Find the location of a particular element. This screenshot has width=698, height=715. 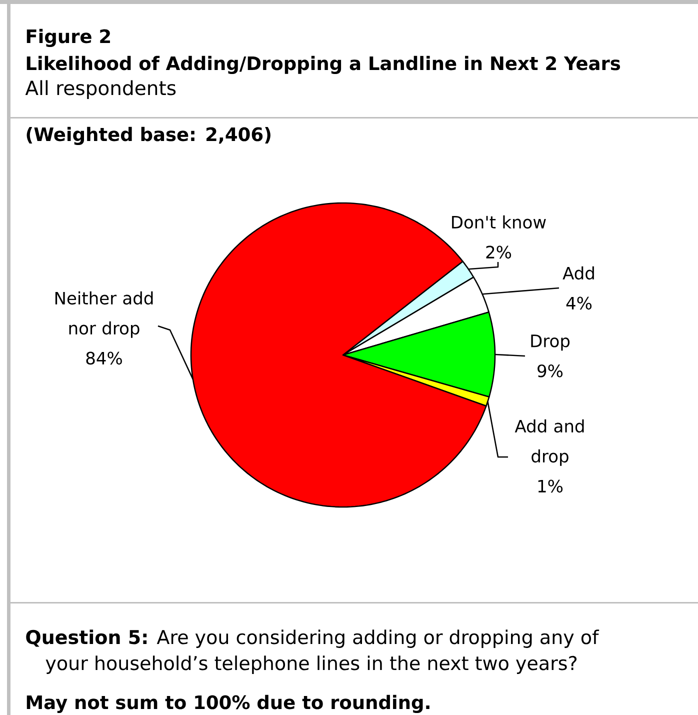

text: (Weighted base: 2,406) is located at coordinates (148, 135).